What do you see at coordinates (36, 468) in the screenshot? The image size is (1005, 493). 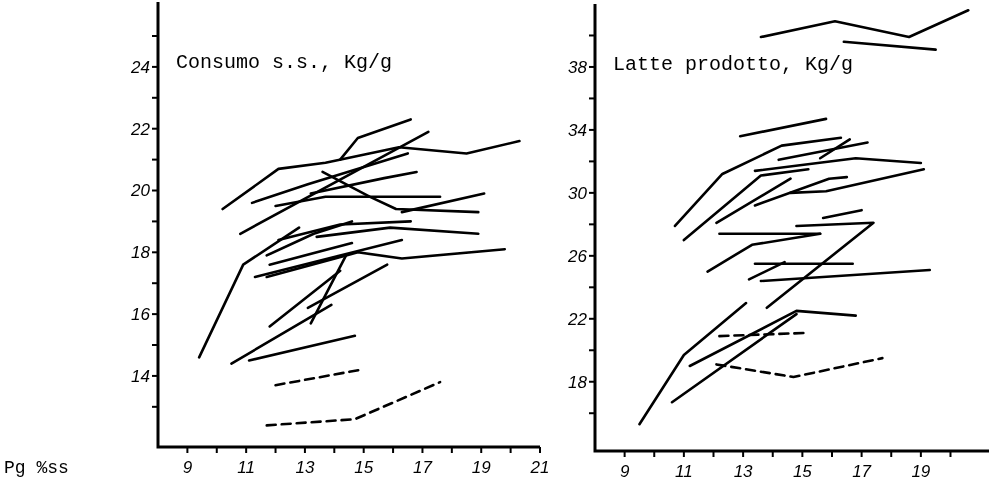 I see `x-axis-title: Pg %ss` at bounding box center [36, 468].